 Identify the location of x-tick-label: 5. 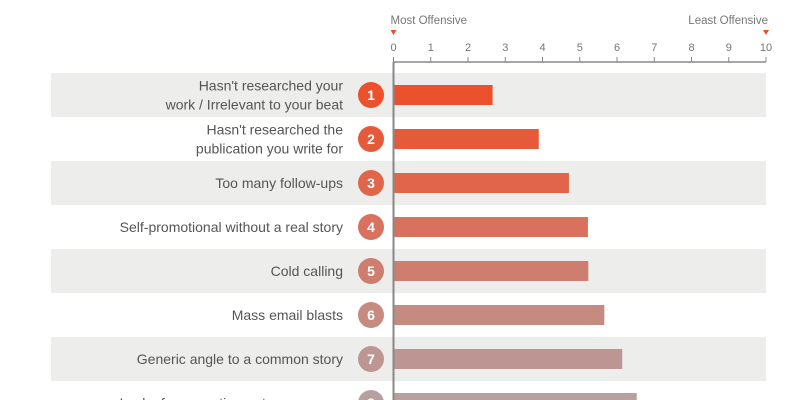
(580, 48).